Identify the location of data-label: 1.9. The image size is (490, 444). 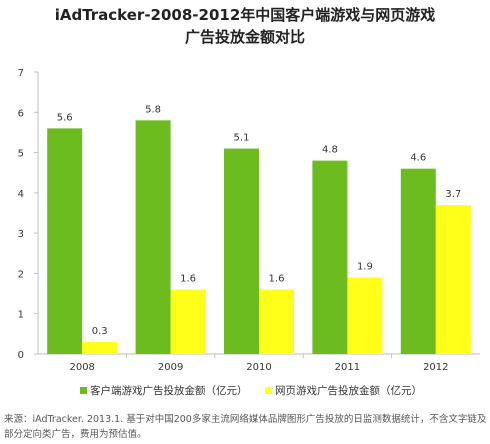
(365, 266).